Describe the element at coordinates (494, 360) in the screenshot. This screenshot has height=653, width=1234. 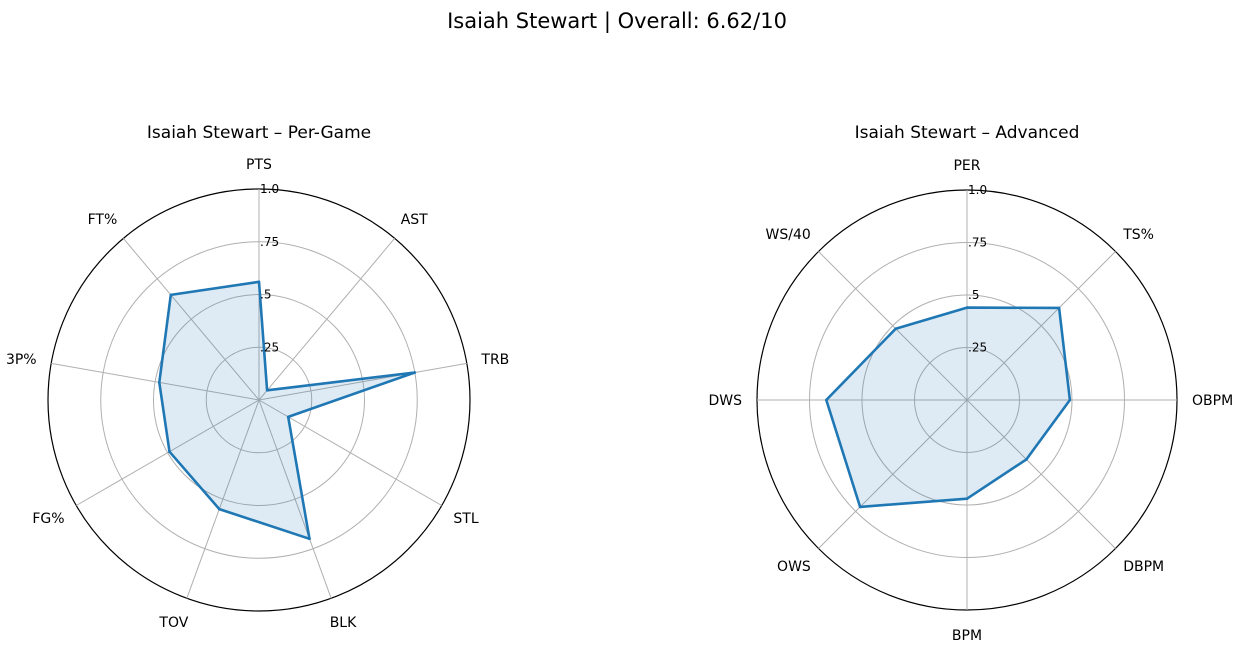
I see `radar-category-label: TRB` at that location.